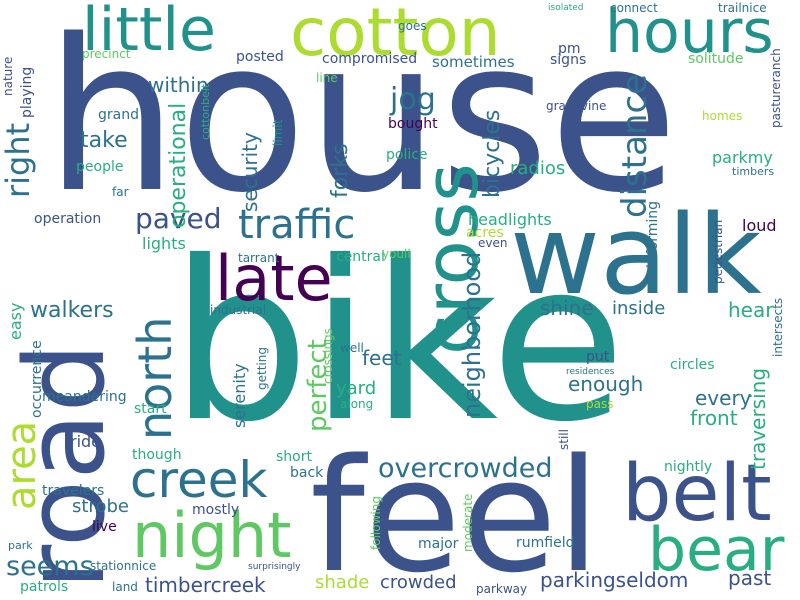 The height and width of the screenshot is (600, 800). I want to click on word-timbercreek: timbercreek, so click(205, 585).